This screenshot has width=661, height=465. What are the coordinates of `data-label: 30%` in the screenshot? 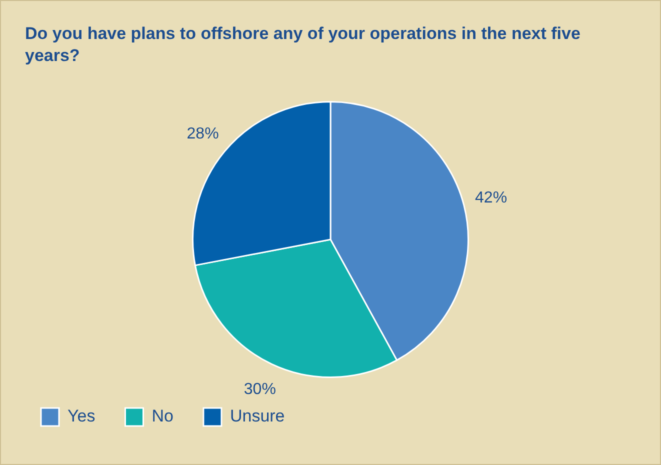 It's located at (260, 389).